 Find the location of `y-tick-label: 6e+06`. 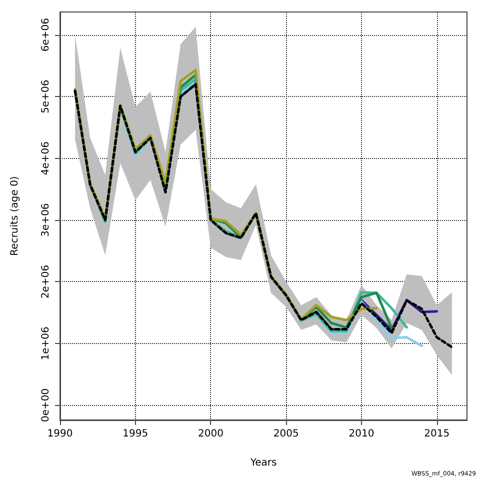

y-tick-label: 6e+06 is located at coordinates (46, 35).